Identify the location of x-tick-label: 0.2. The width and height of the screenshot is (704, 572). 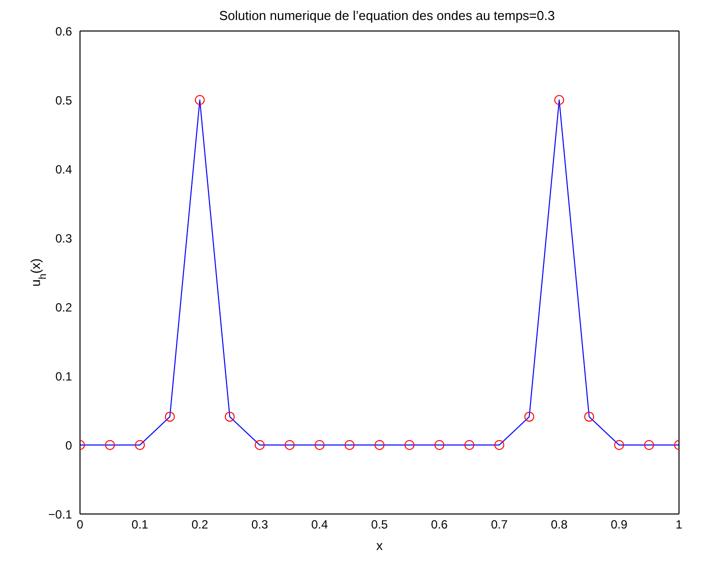
(199, 525).